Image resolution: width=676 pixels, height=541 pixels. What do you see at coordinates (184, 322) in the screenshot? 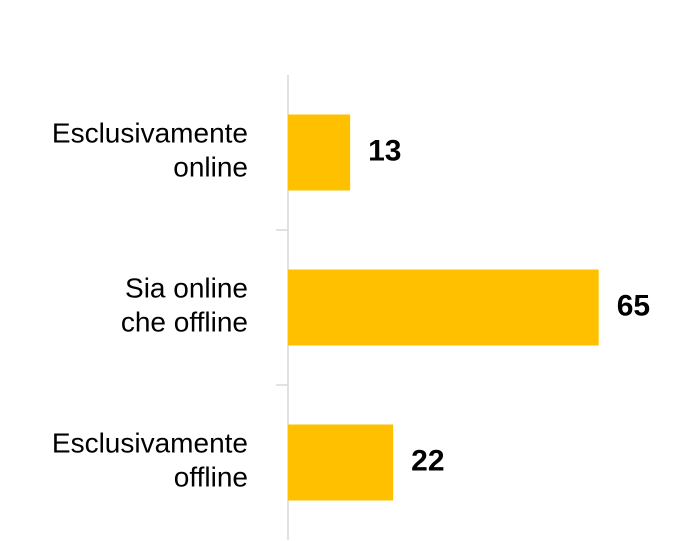
I see `category-label-line: che offline` at bounding box center [184, 322].